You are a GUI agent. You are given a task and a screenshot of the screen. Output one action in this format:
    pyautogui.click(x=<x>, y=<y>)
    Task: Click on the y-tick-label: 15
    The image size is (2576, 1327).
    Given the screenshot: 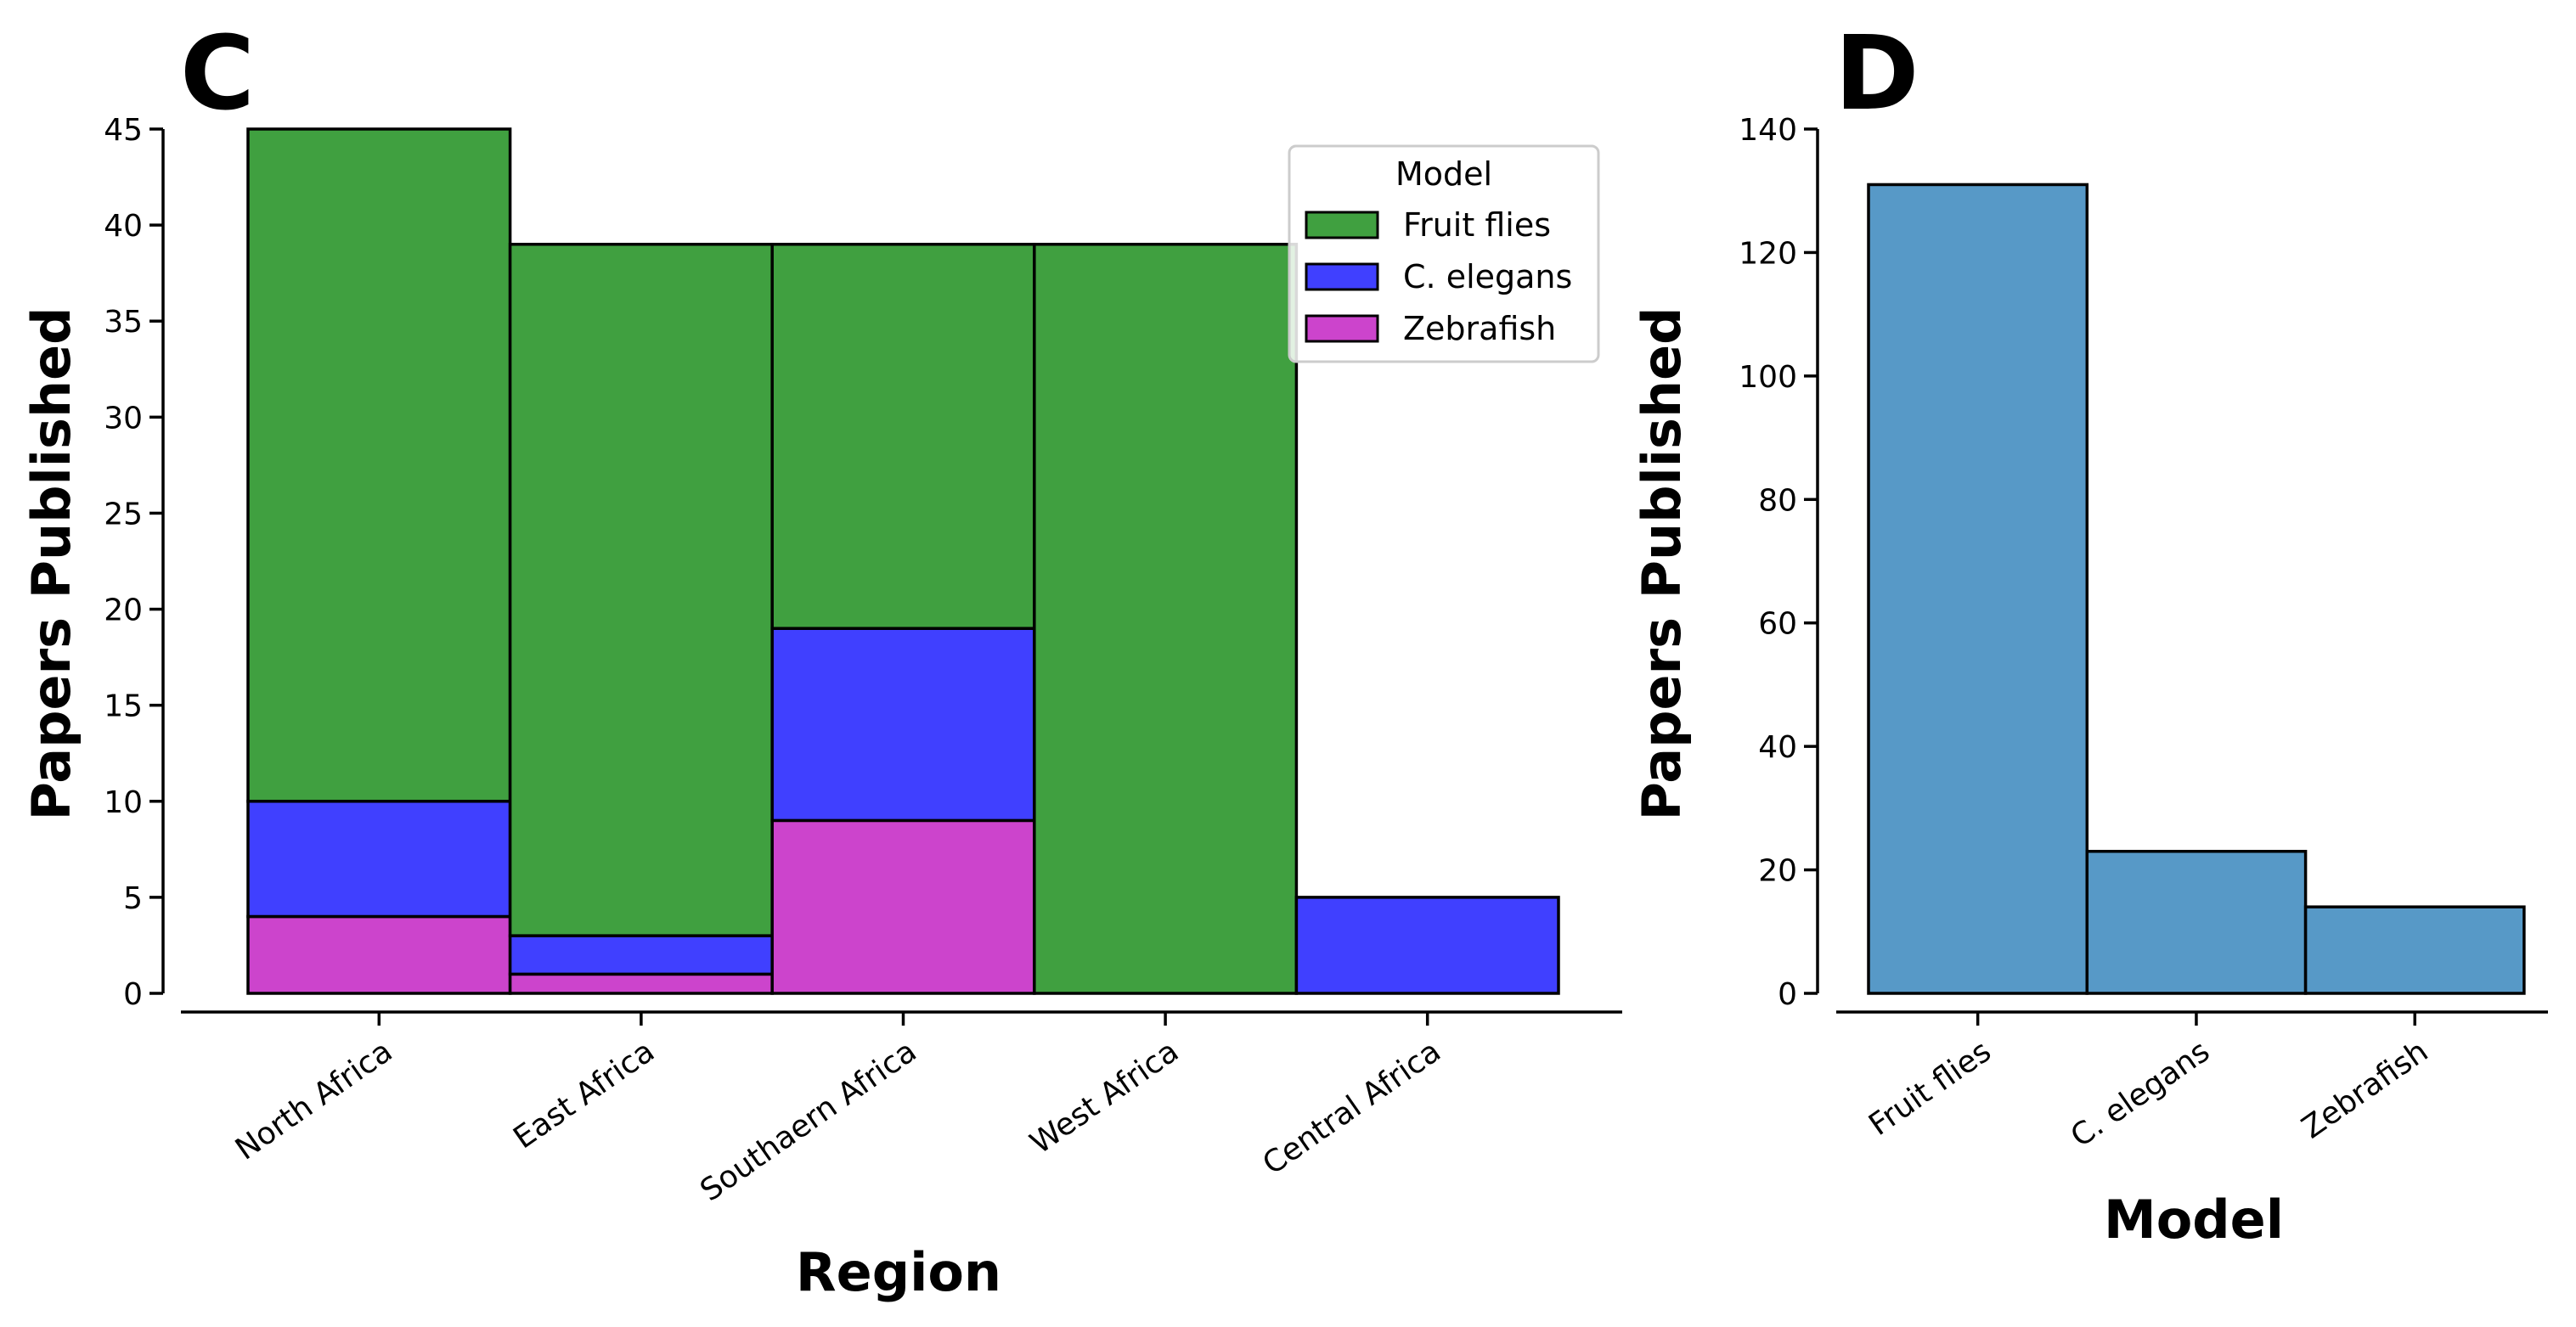 What is the action you would take?
    pyautogui.click(x=123, y=706)
    